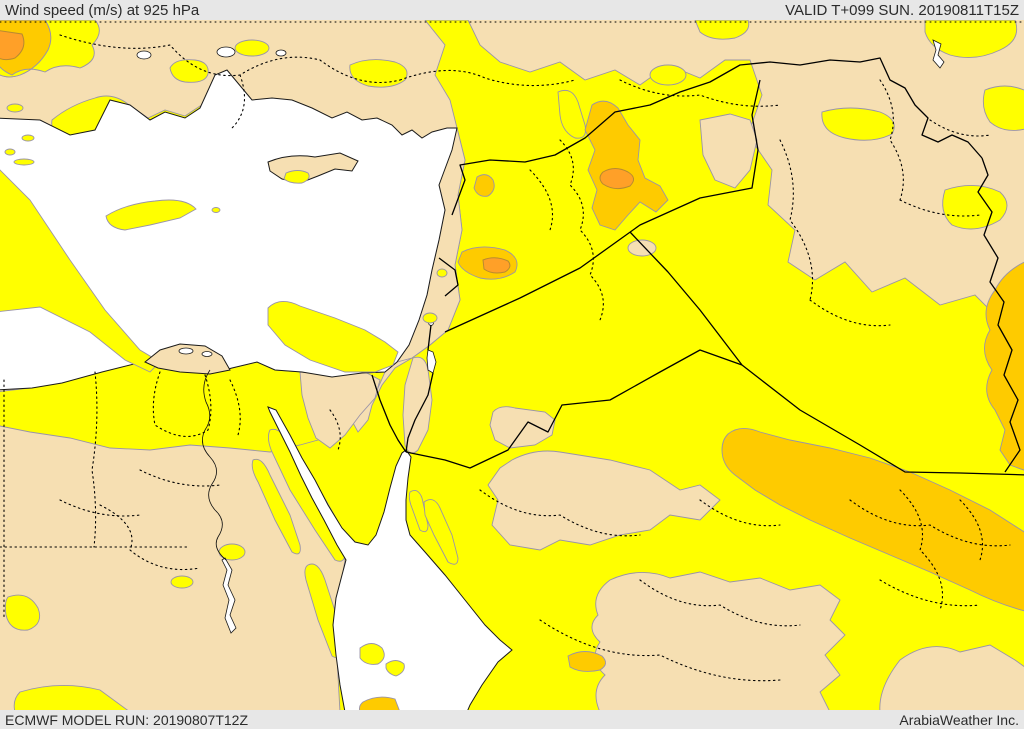 Image resolution: width=1024 pixels, height=729 pixels. What do you see at coordinates (216, 210) in the screenshot?
I see `wind-dot-sea` at bounding box center [216, 210].